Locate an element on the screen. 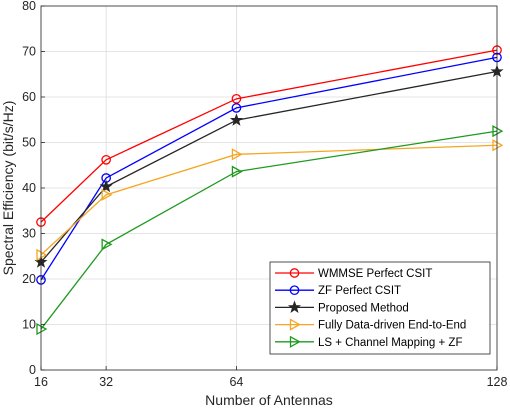 The width and height of the screenshot is (510, 408). legend-item: WMMSE Perfect CSIT is located at coordinates (353, 274).